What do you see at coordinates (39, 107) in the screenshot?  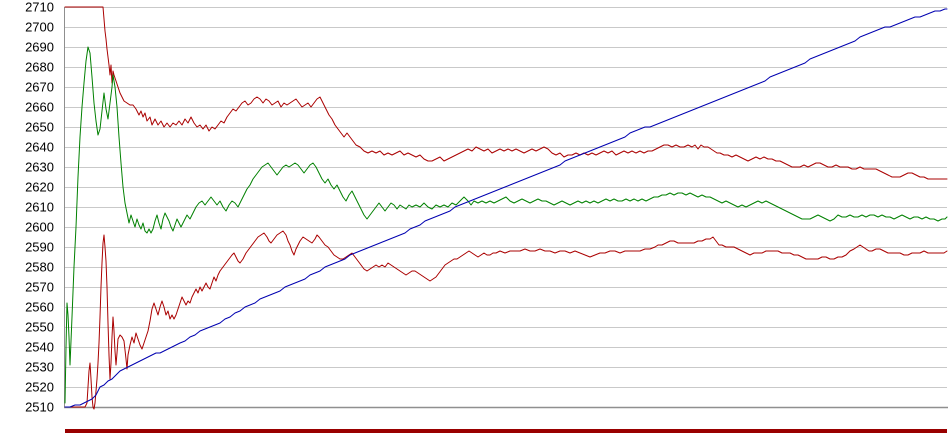 I see `y-axis-tick-label: 2660` at bounding box center [39, 107].